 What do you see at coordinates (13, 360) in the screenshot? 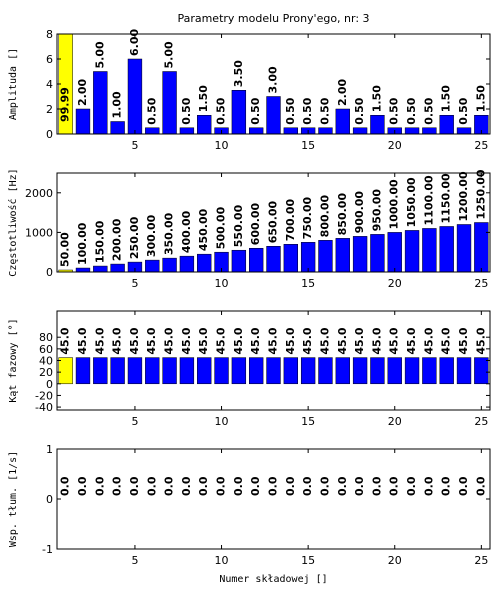
I see `y-axis-label: Kąt fazowy [°]` at bounding box center [13, 360].